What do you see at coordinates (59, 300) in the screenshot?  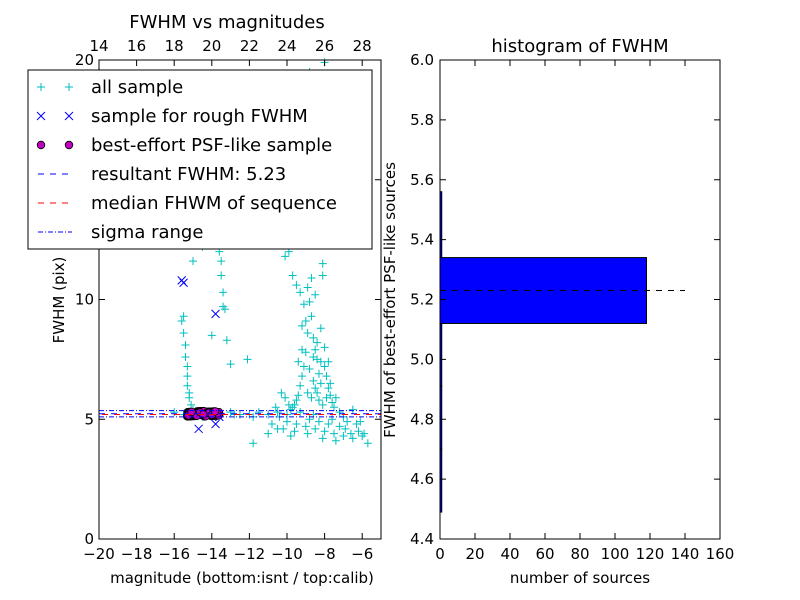 I see `left-y-axis-label: FWHM (pix)` at bounding box center [59, 300].